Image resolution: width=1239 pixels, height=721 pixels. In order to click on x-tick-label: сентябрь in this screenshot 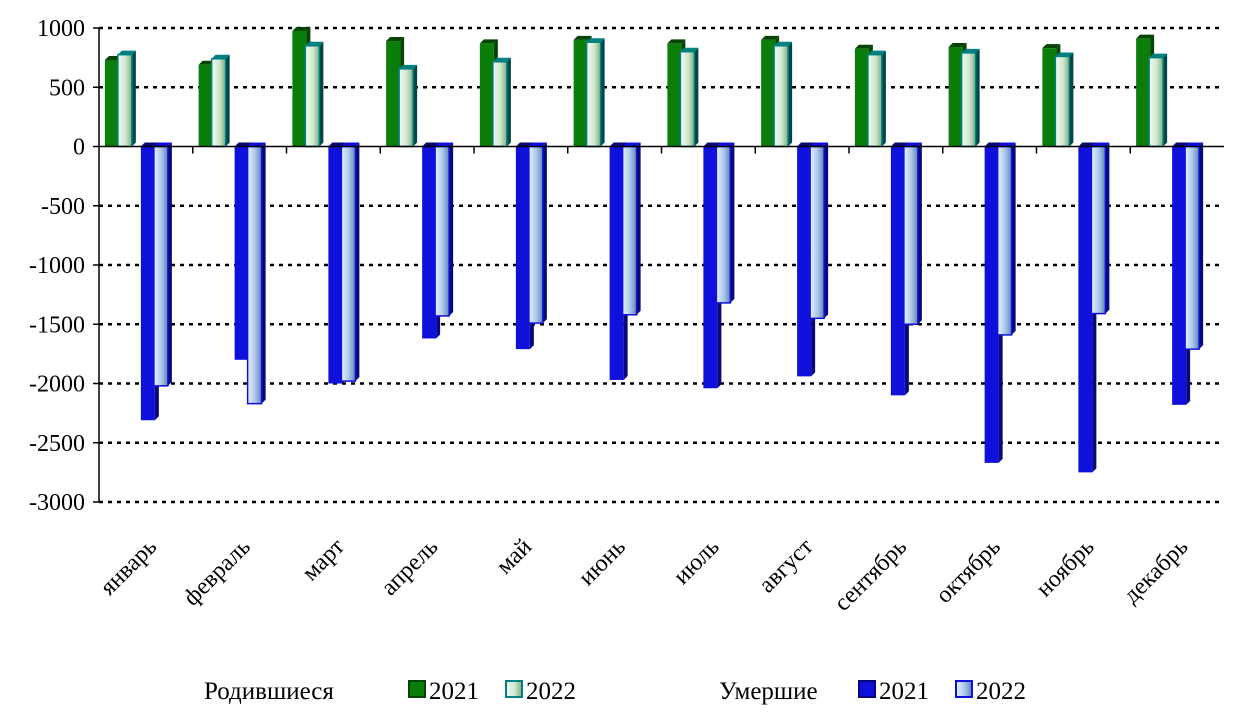, I will do `click(871, 575)`.